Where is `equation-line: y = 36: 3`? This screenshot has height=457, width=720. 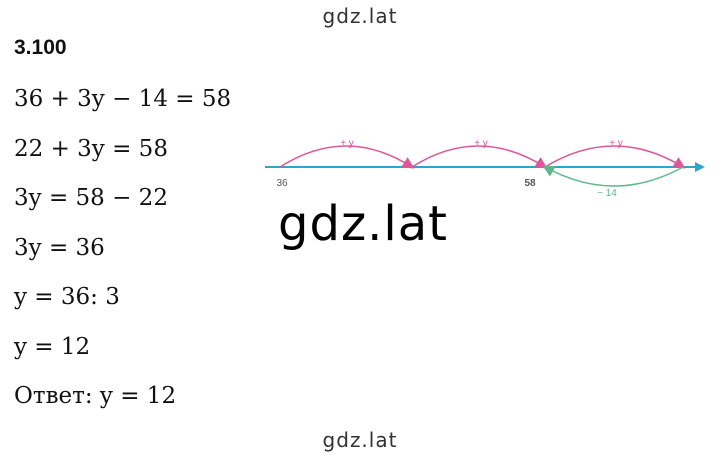
equation-line: y = 36: 3 is located at coordinates (67, 297).